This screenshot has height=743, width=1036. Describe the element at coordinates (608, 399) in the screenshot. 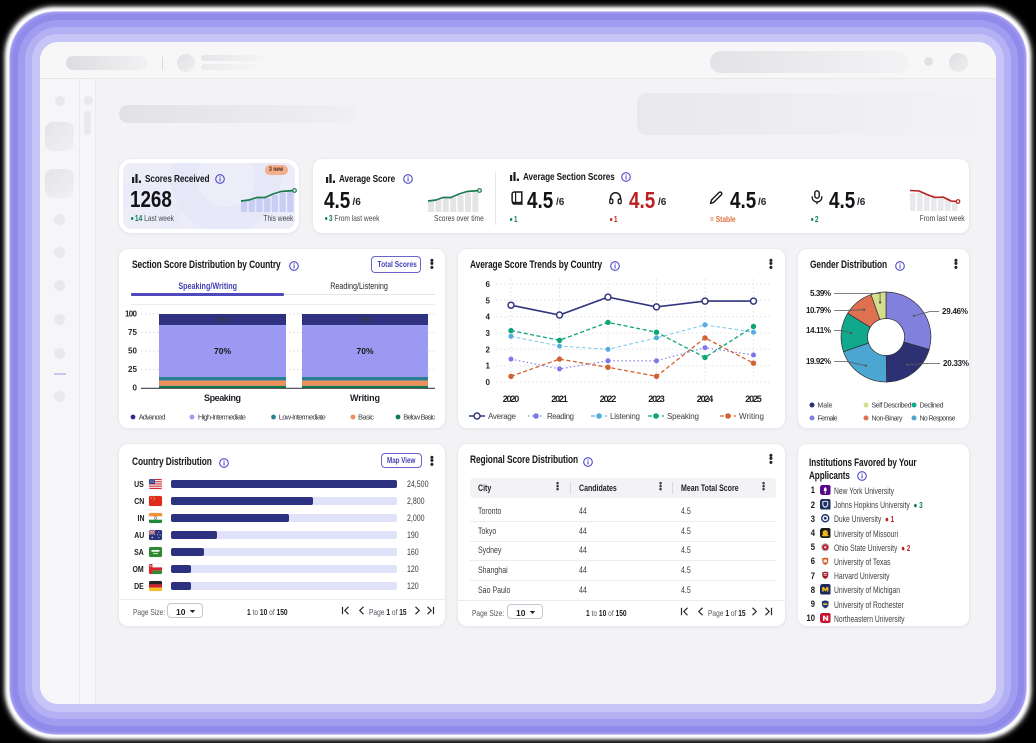

I see `svg-text: 2022` at that location.